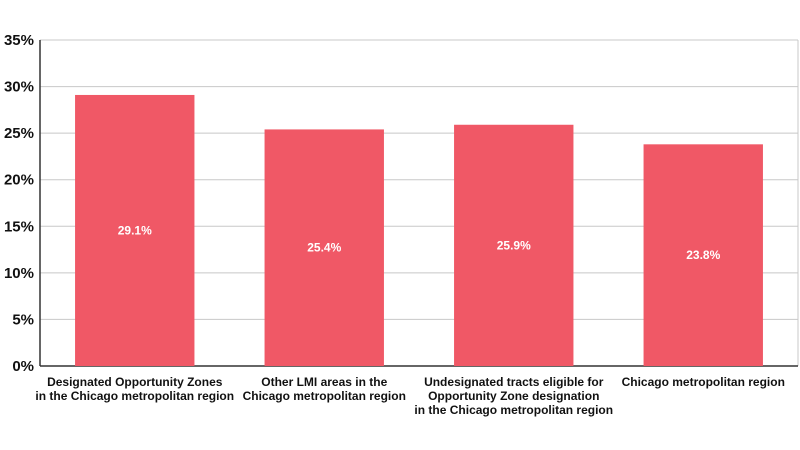 This screenshot has width=800, height=450. What do you see at coordinates (23, 366) in the screenshot?
I see `y-tick-label: 0%` at bounding box center [23, 366].